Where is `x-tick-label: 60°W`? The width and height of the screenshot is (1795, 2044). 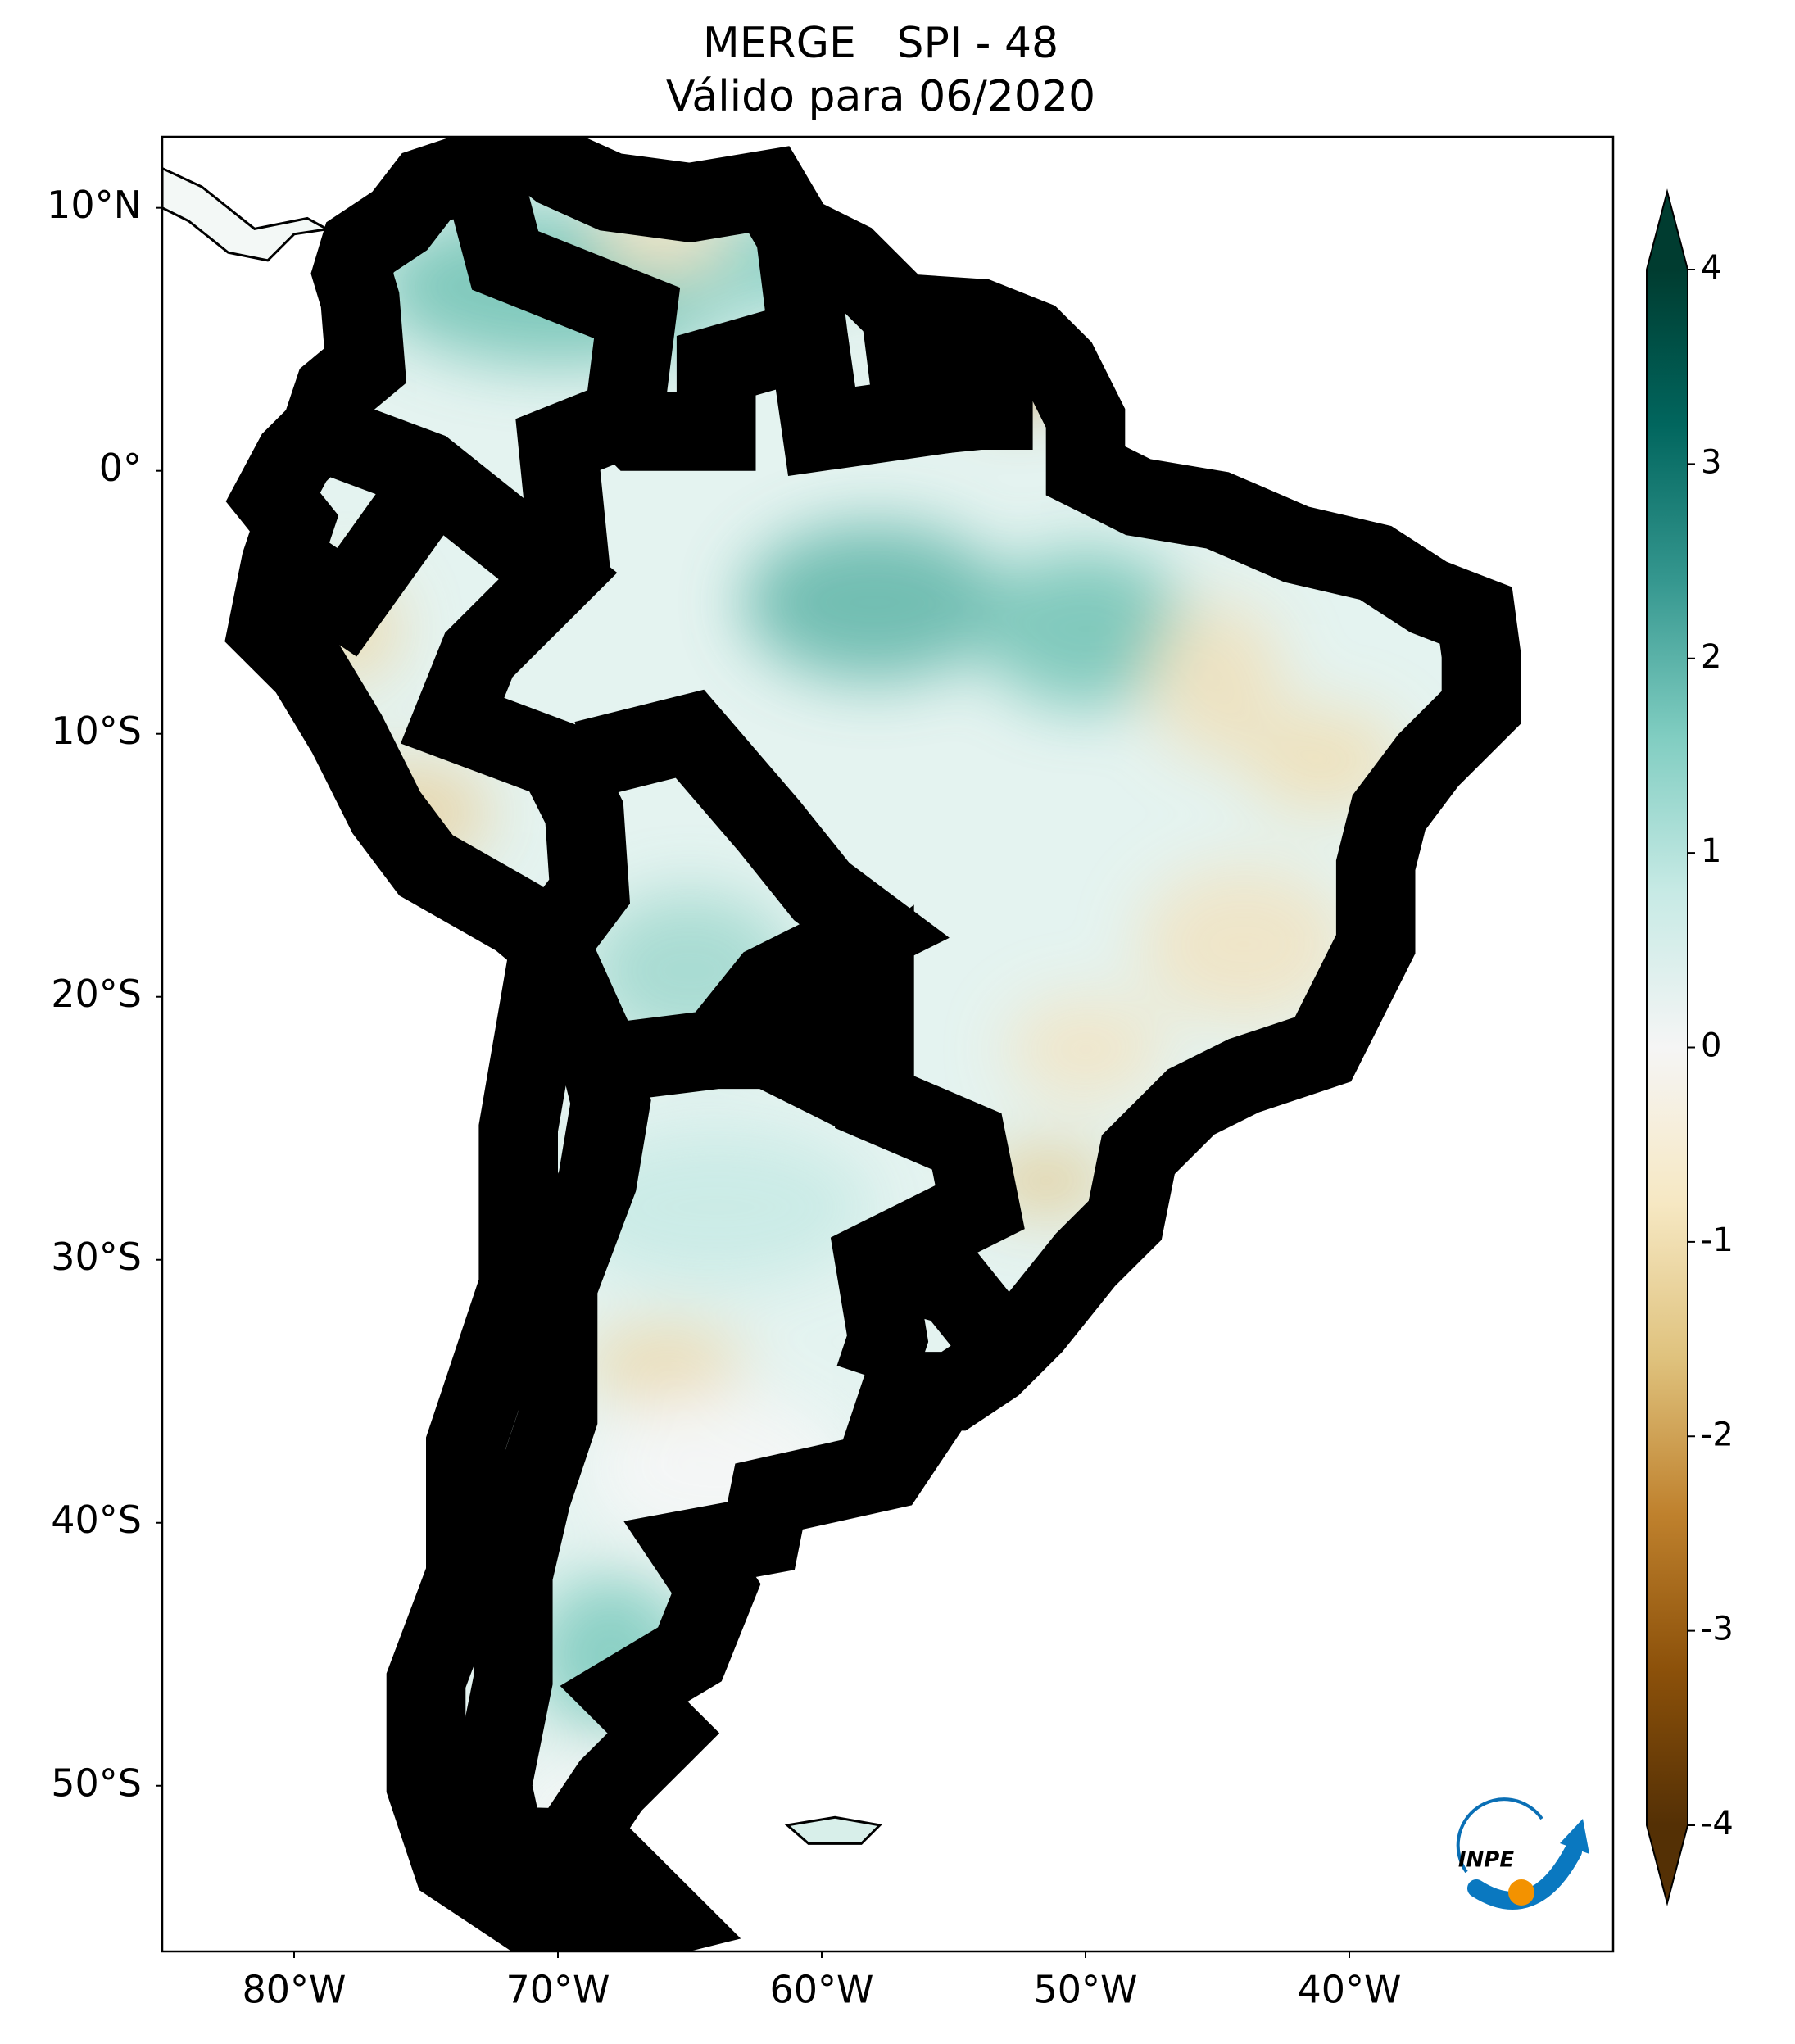
x-tick-label: 60°W is located at coordinates (821, 1990).